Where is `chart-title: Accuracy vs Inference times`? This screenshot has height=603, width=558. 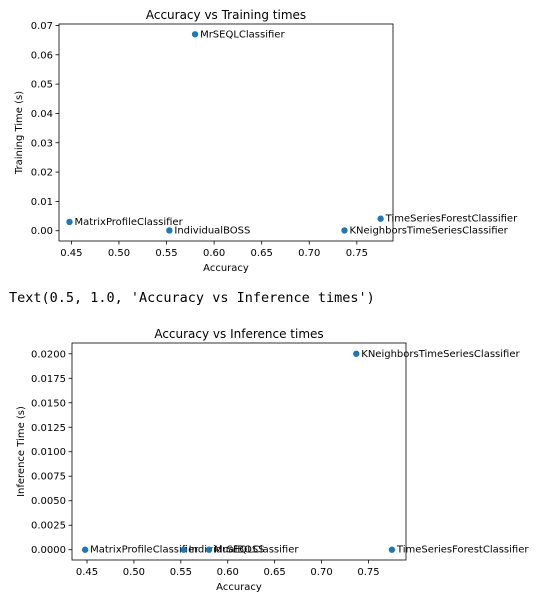
chart-title: Accuracy vs Inference times is located at coordinates (238, 334).